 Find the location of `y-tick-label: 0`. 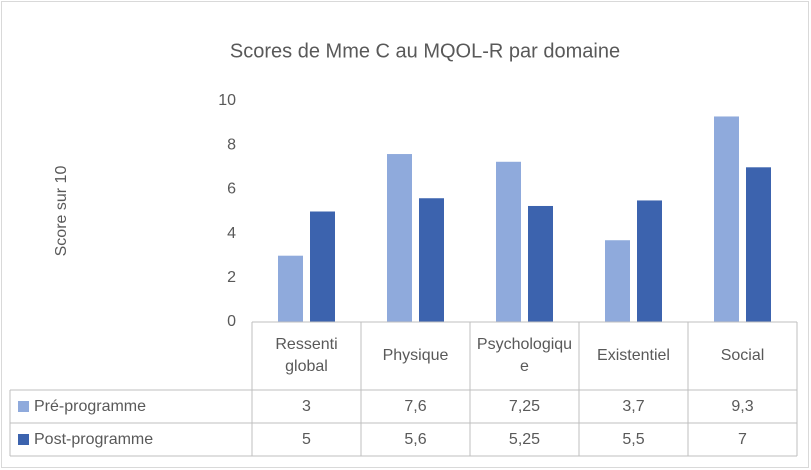

y-tick-label: 0 is located at coordinates (231, 321).